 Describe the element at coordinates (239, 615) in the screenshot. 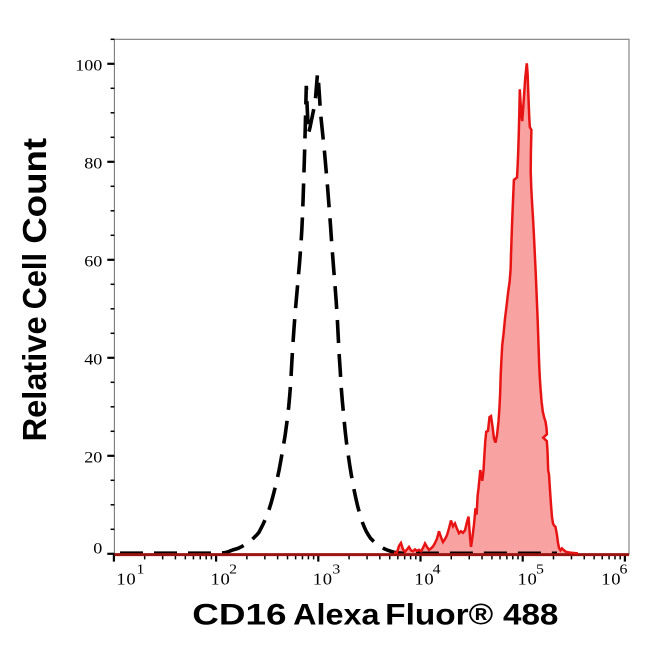

I see `svg-text: CD16` at that location.